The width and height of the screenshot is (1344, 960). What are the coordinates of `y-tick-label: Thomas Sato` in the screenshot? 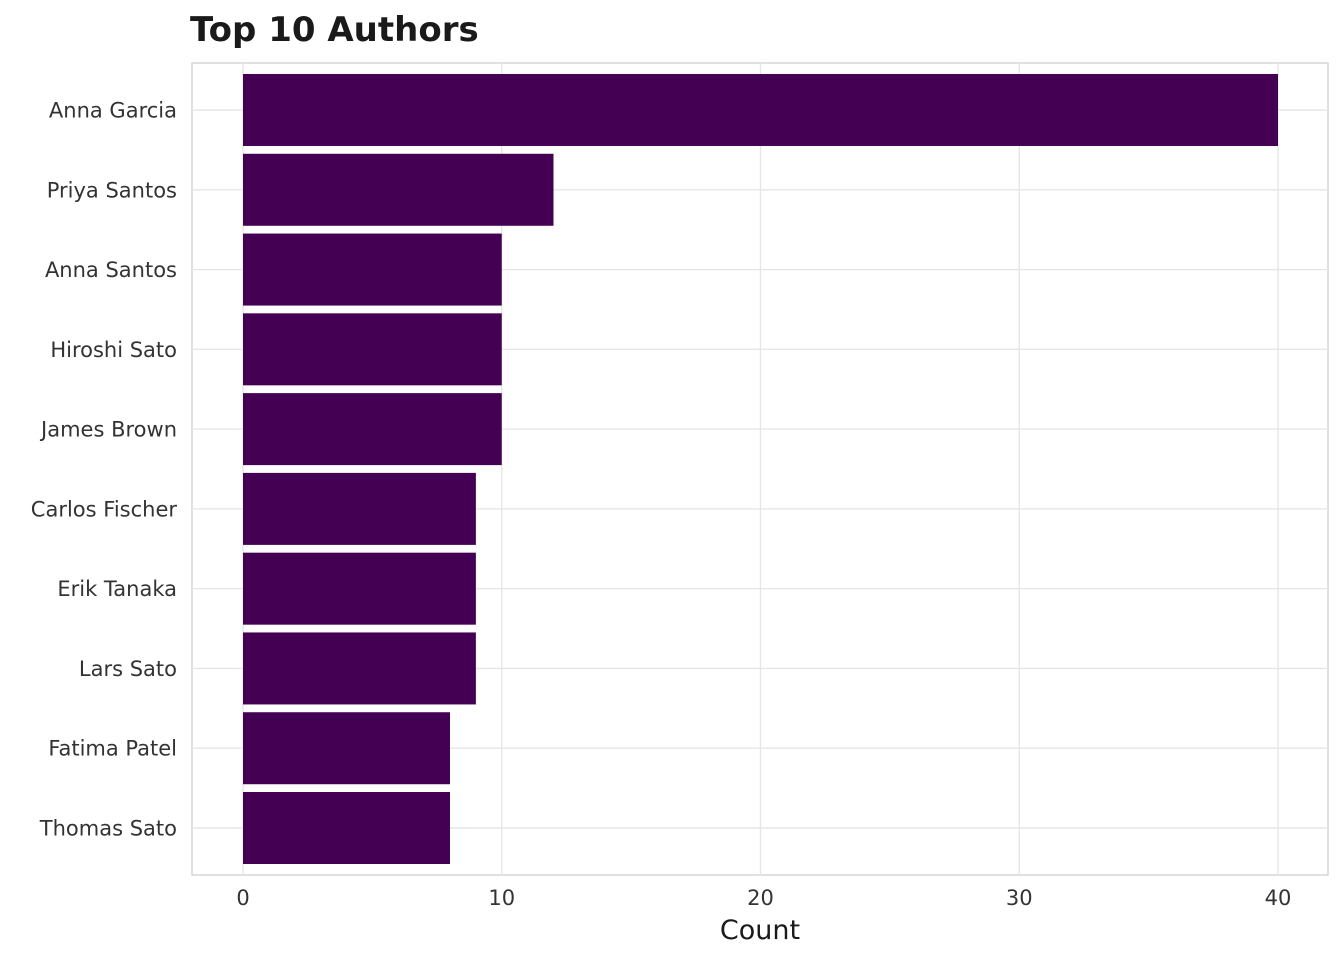 It's located at (108, 829).